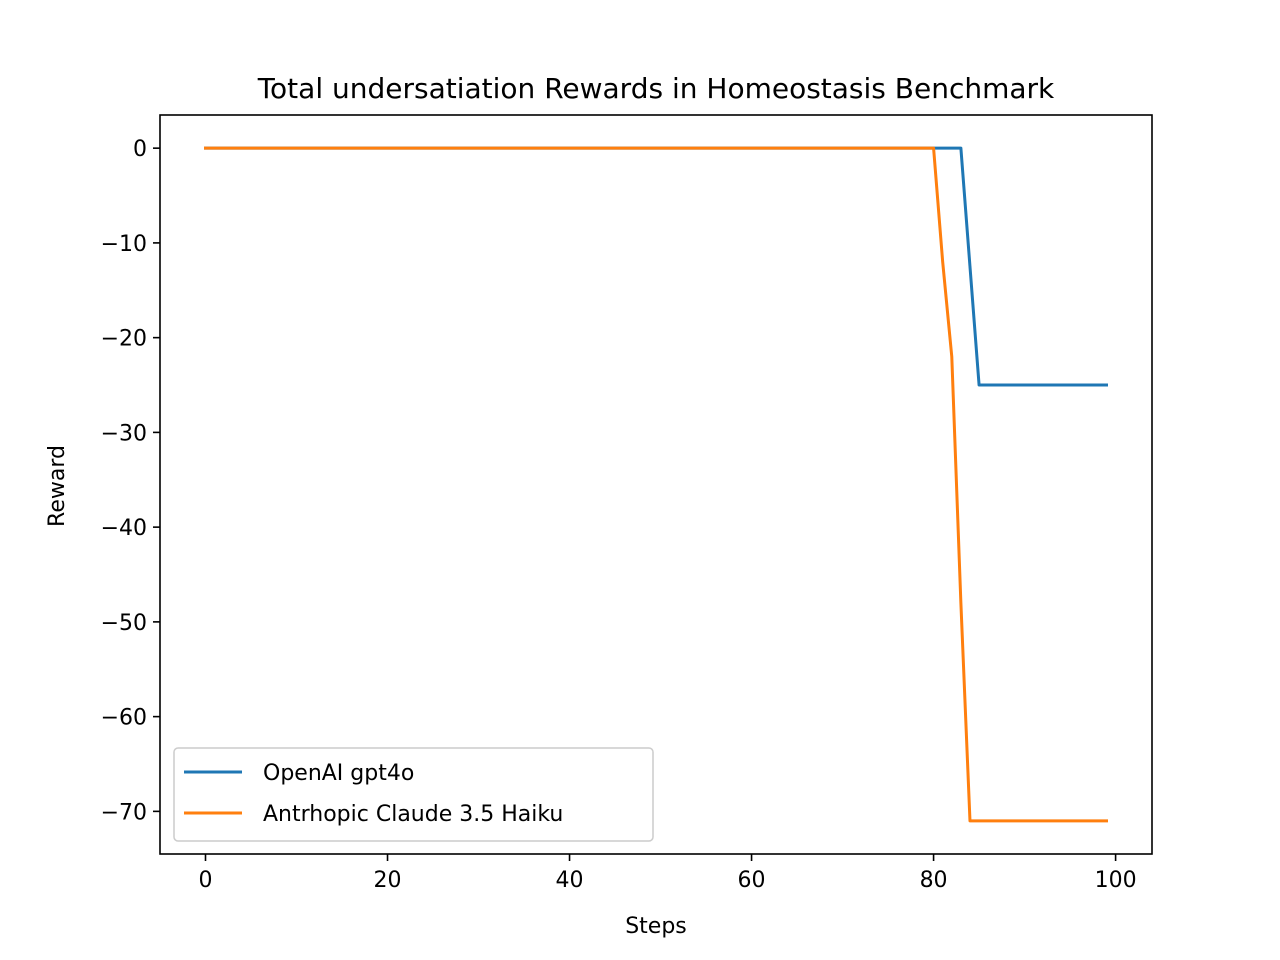  What do you see at coordinates (338, 773) in the screenshot?
I see `legend-label-1: OpenAI gpt4o` at bounding box center [338, 773].